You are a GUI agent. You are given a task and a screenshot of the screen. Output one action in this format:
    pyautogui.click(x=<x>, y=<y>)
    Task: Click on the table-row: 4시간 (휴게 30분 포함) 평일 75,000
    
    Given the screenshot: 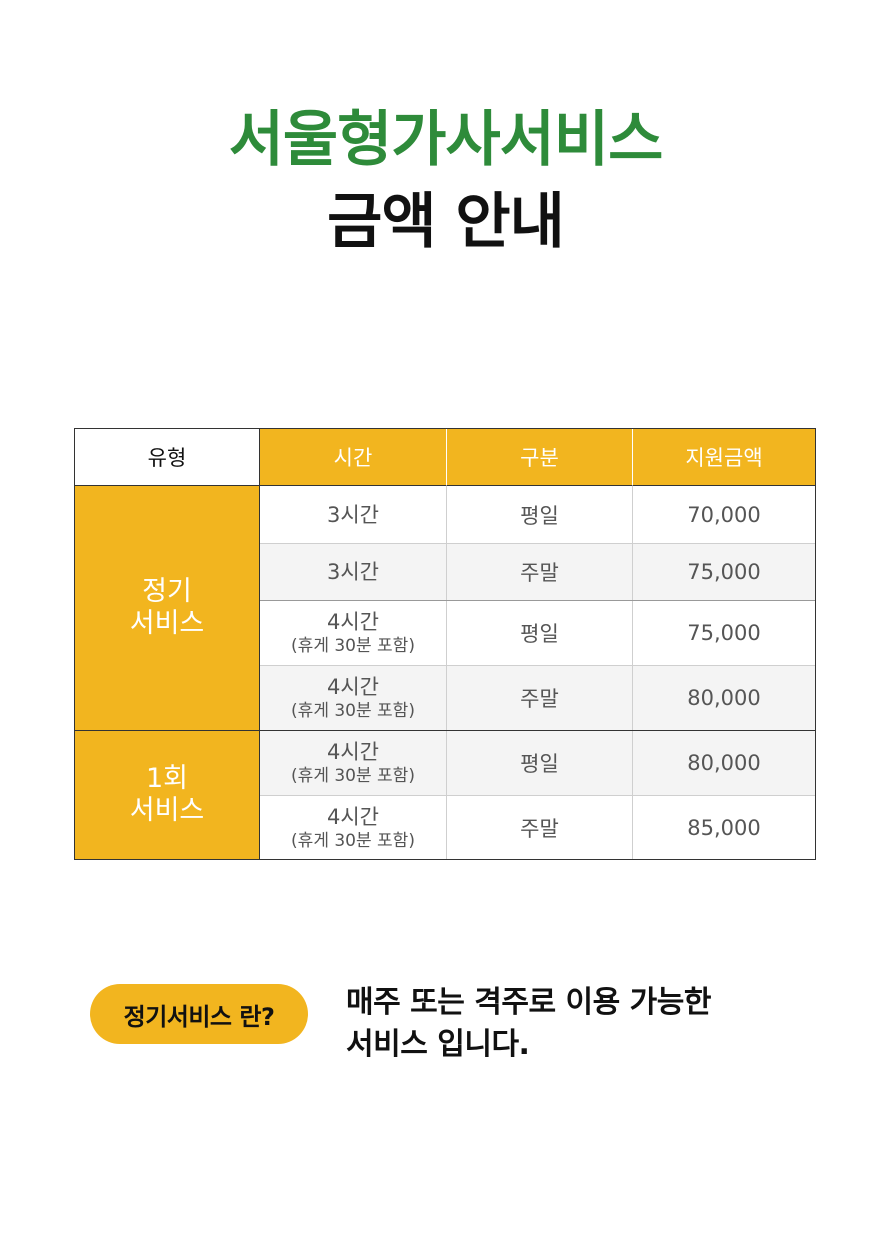 What is the action you would take?
    pyautogui.click(x=537, y=633)
    